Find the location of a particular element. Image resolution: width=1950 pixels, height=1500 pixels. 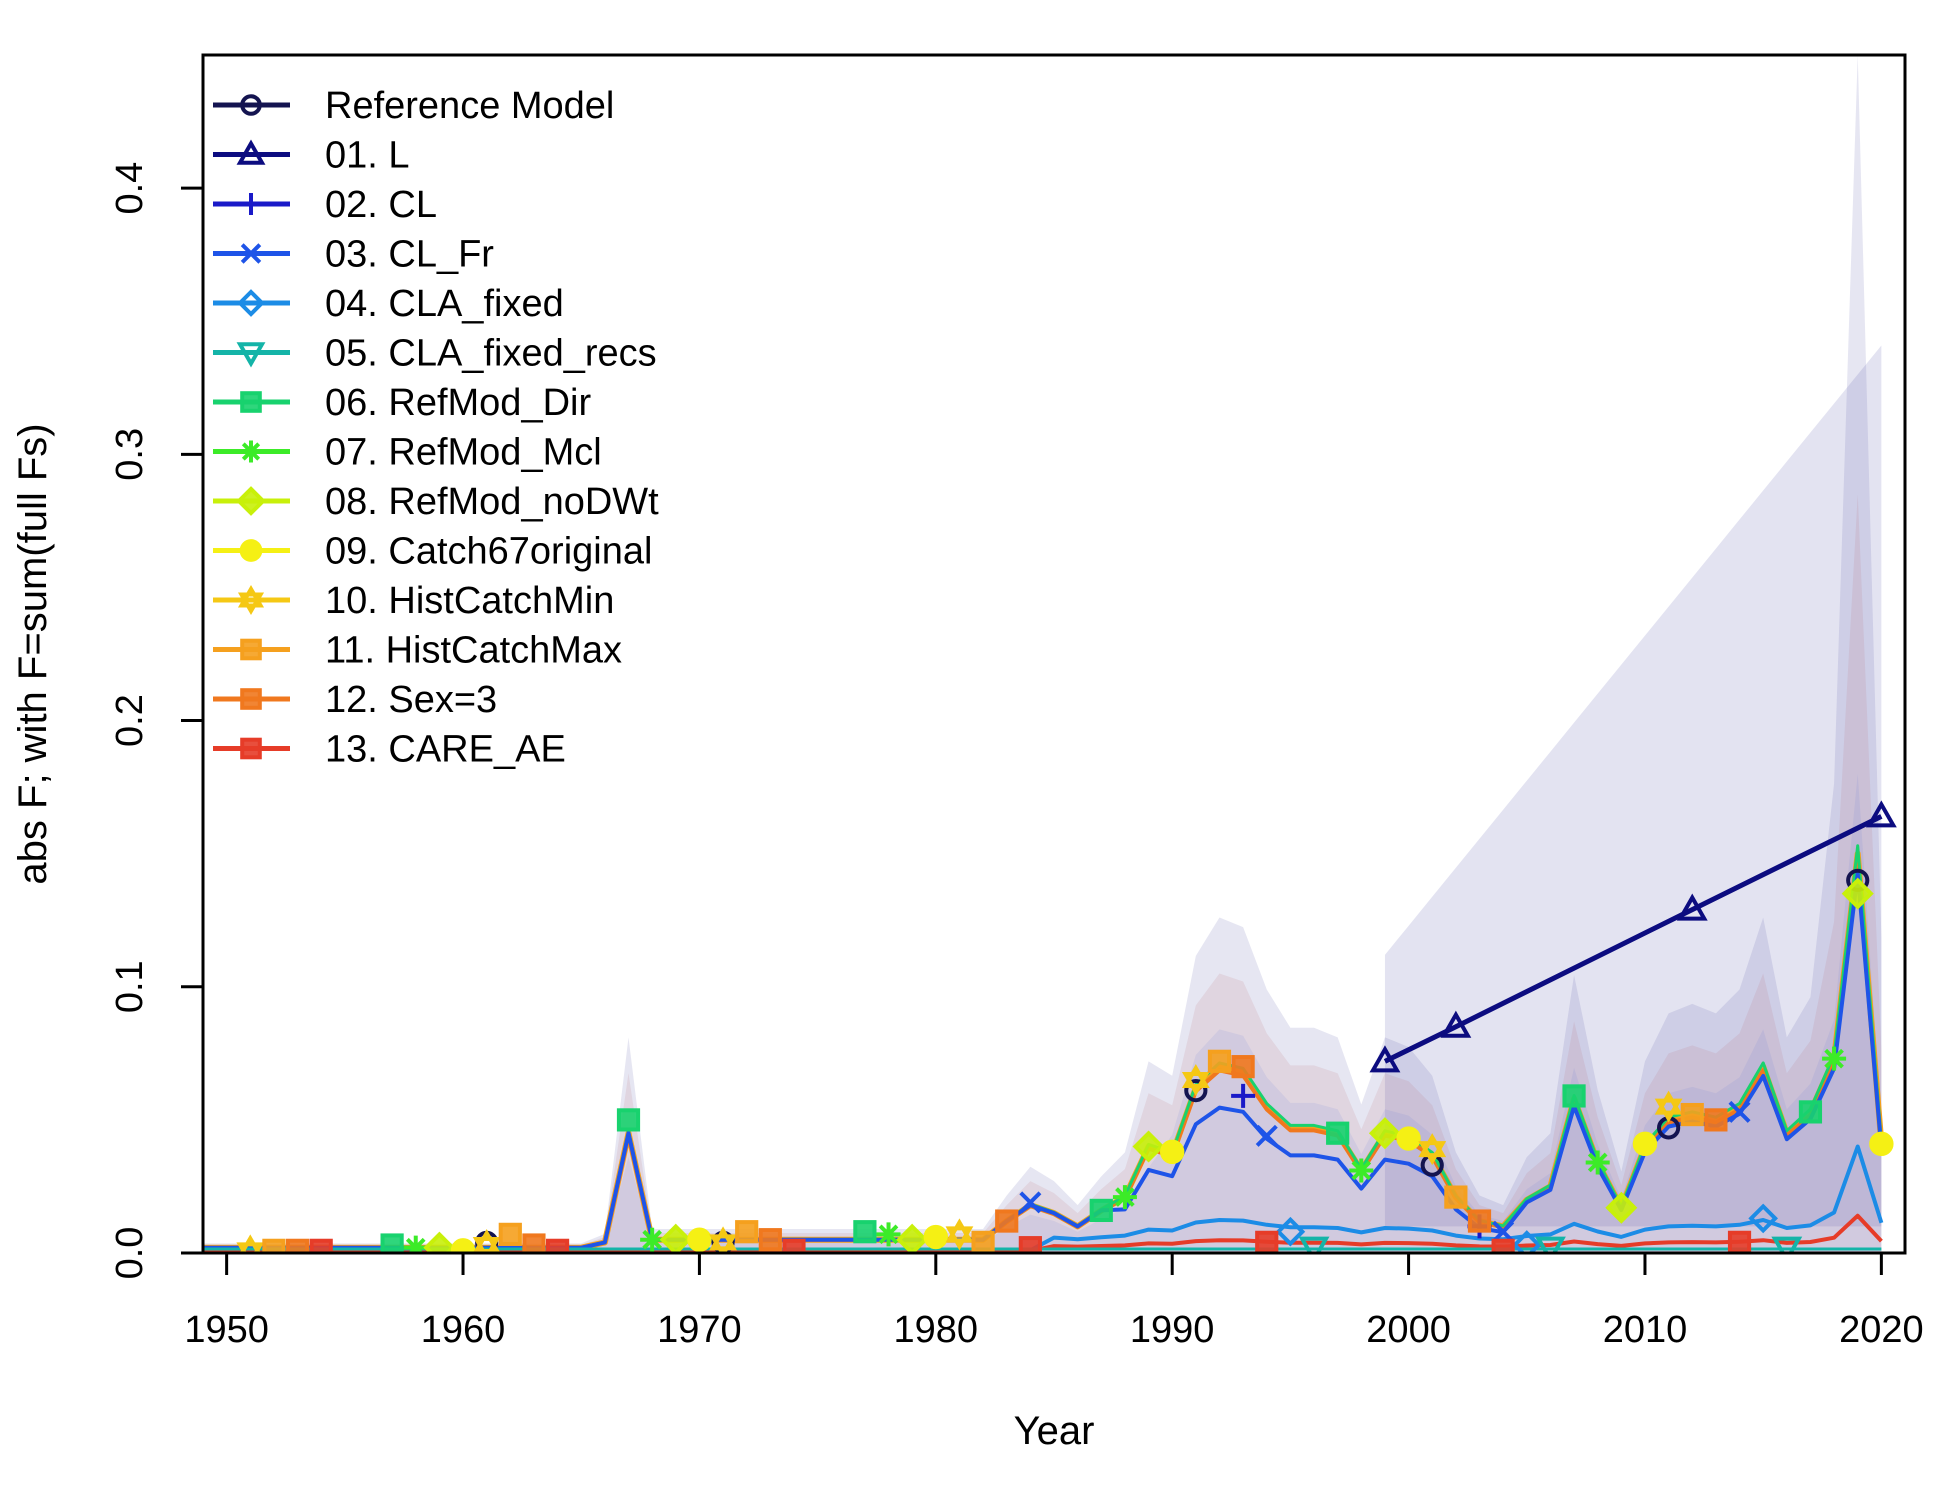

marker-series-9-2019 is located at coordinates (1857, 893).